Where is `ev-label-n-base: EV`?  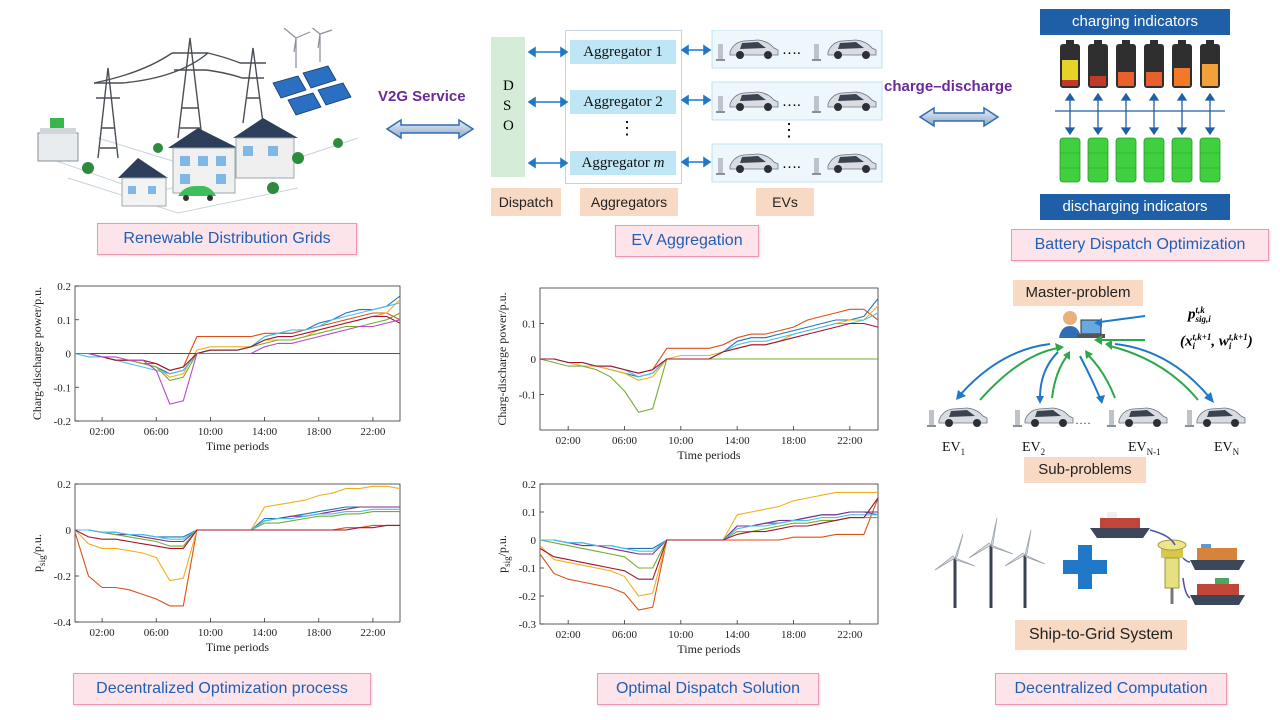
ev-label-n-base: EV is located at coordinates (1223, 447).